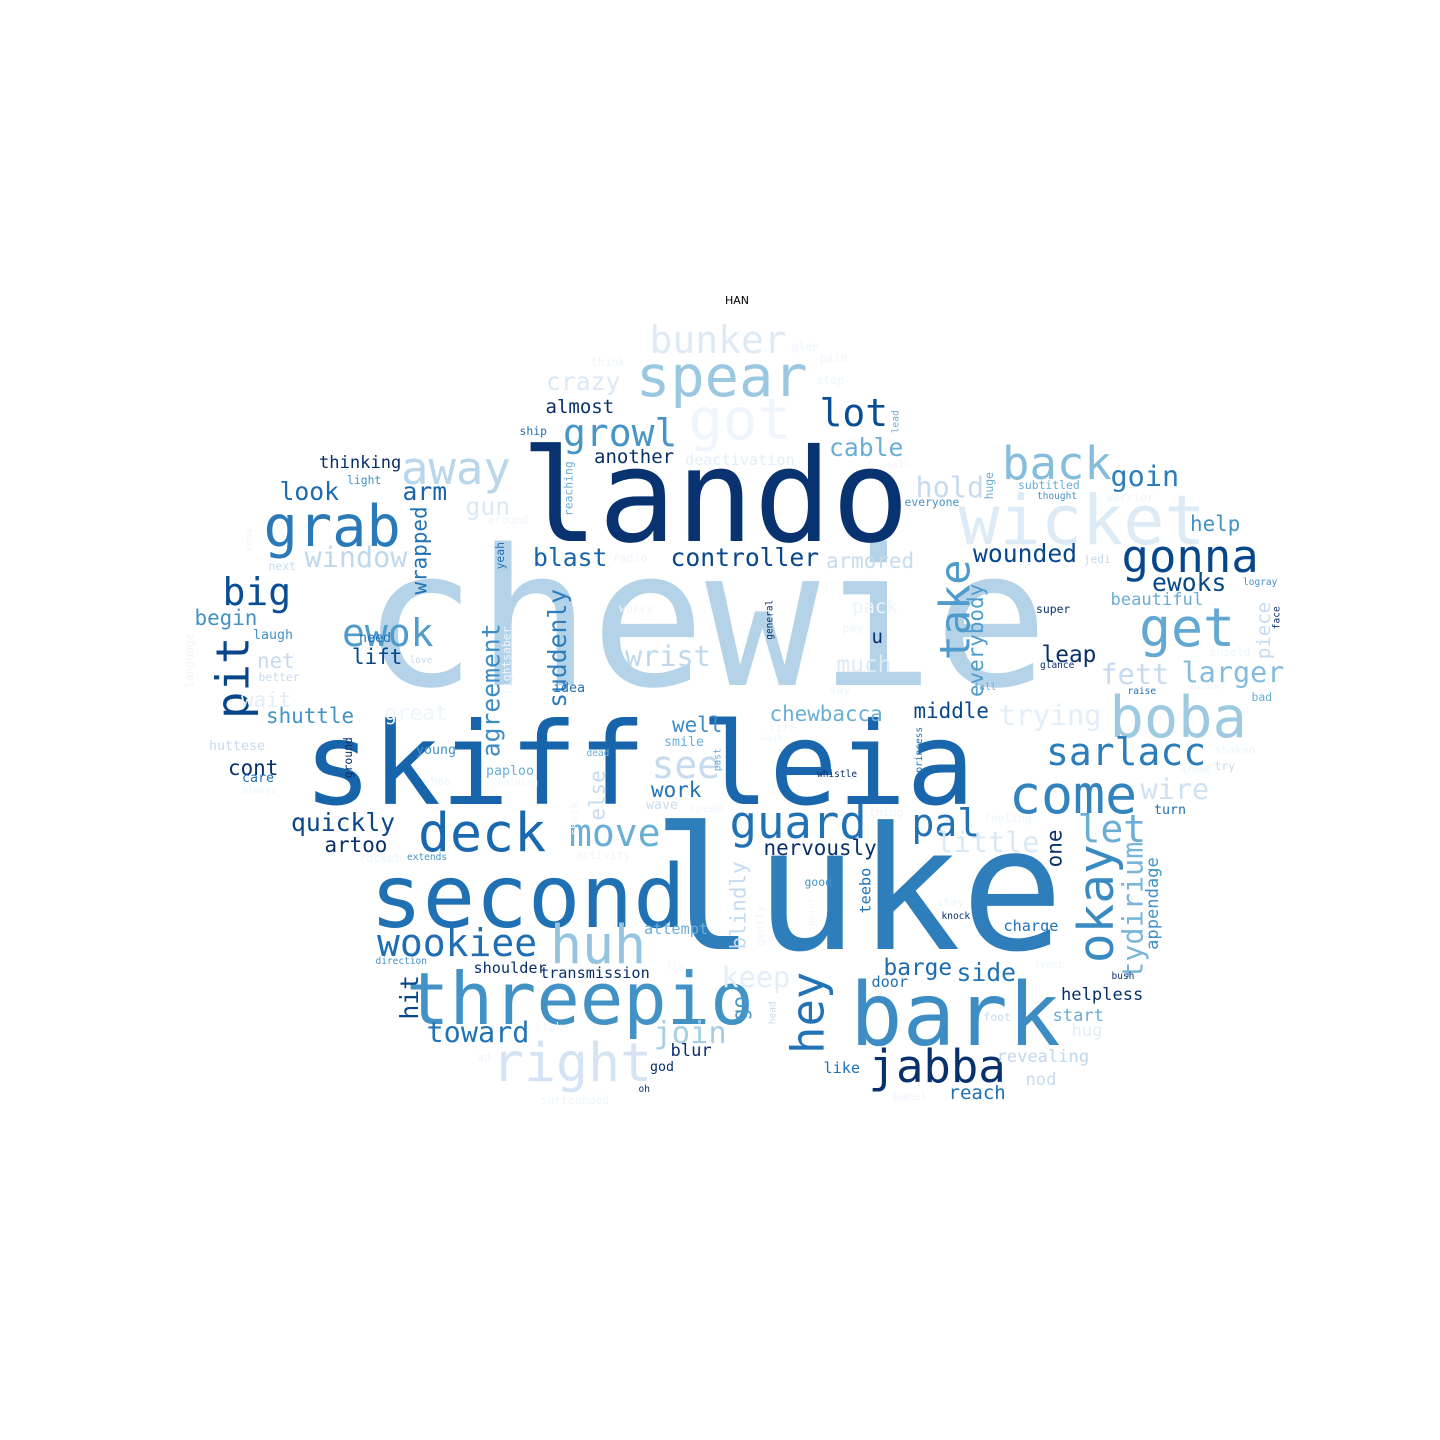  I want to click on word-wave: wave, so click(662, 805).